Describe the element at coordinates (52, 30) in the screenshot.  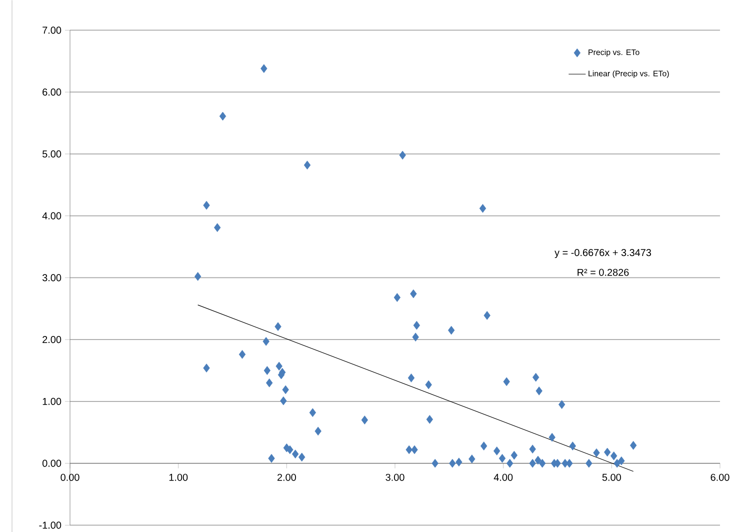
I see `y-tick-label: 7.00` at that location.